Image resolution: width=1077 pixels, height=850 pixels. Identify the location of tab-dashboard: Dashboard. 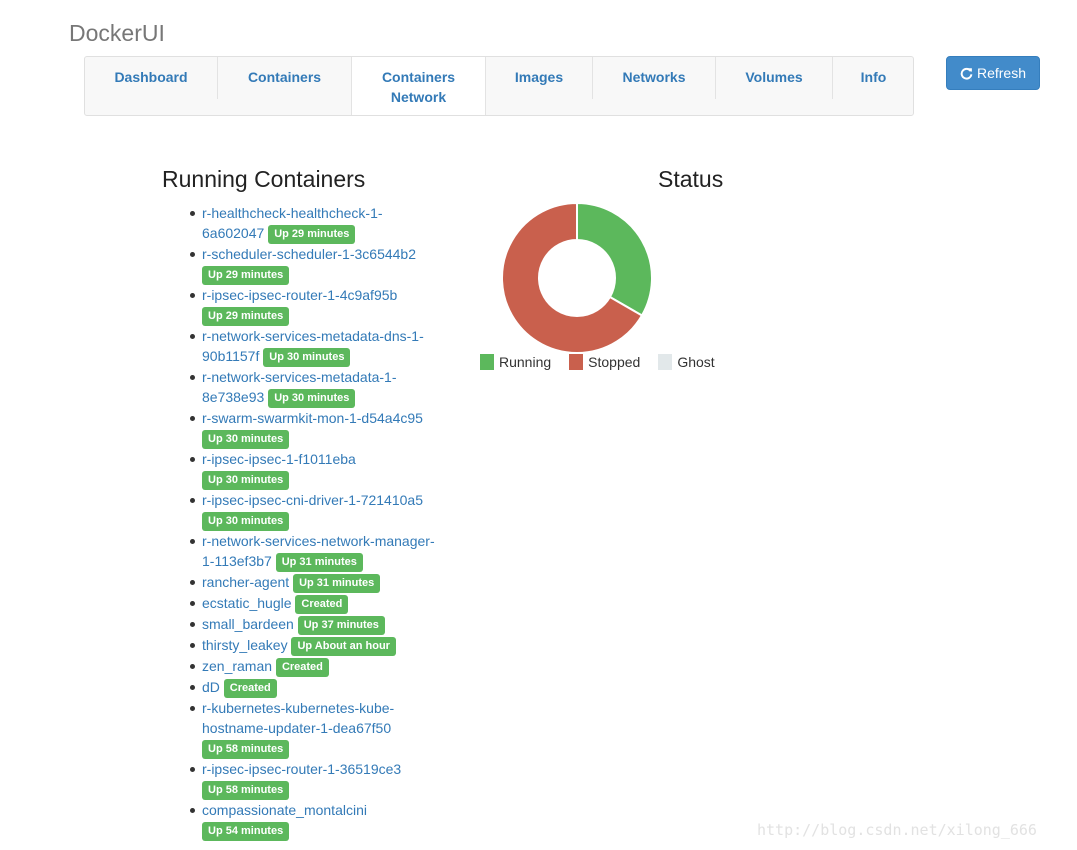
(151, 86).